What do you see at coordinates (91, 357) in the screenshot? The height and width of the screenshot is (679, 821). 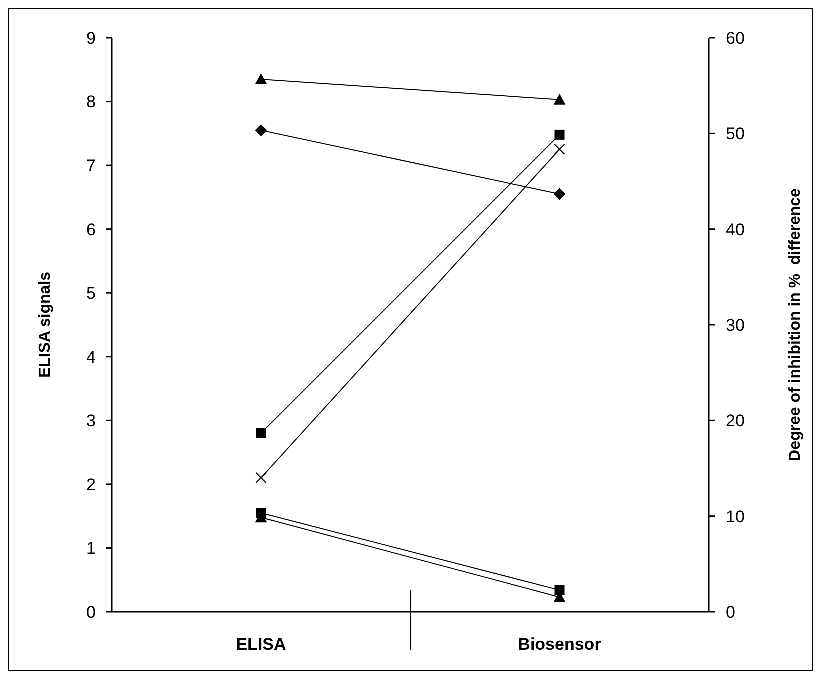 I see `y-tick-label: 4` at bounding box center [91, 357].